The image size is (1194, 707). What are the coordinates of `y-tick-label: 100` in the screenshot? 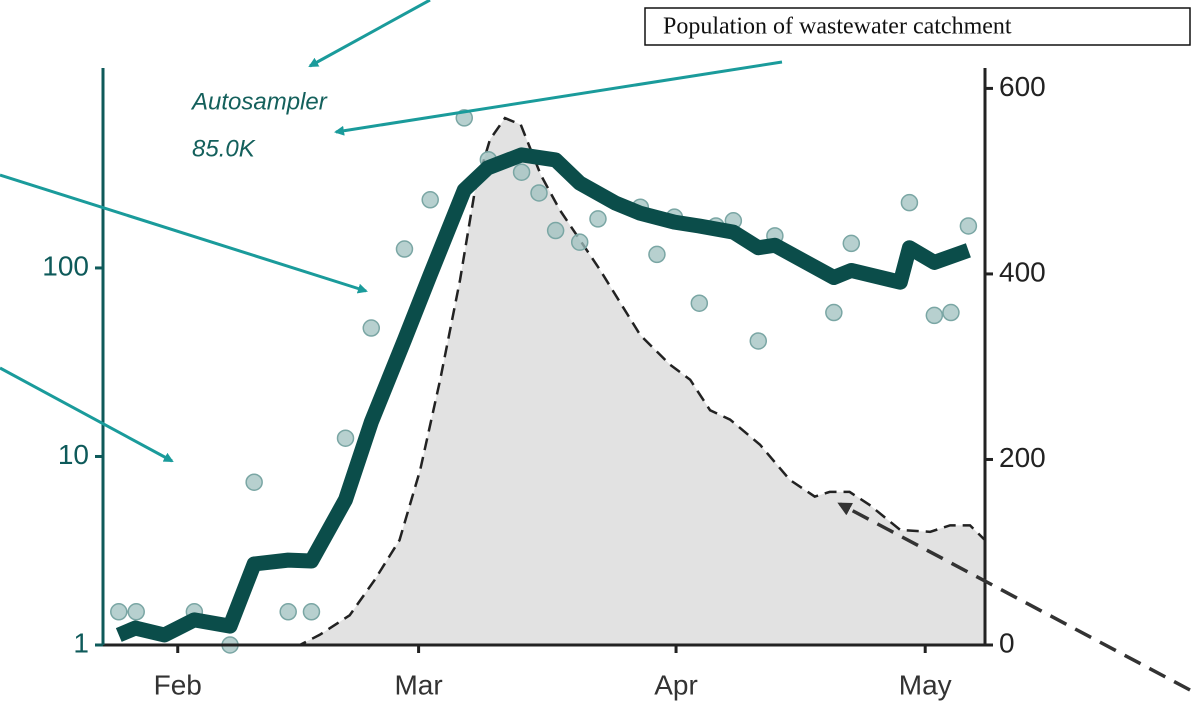 It's located at (65, 265).